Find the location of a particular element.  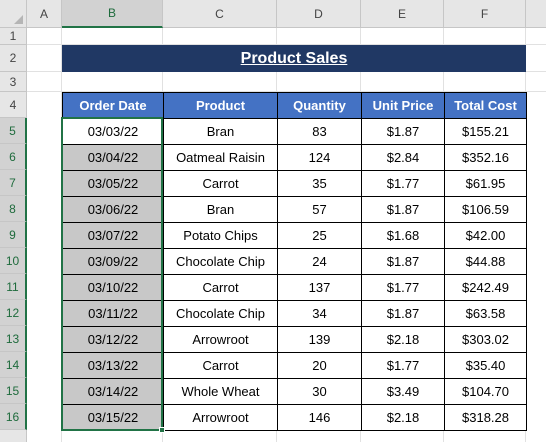

row-header-12: 12 is located at coordinates (13, 313).